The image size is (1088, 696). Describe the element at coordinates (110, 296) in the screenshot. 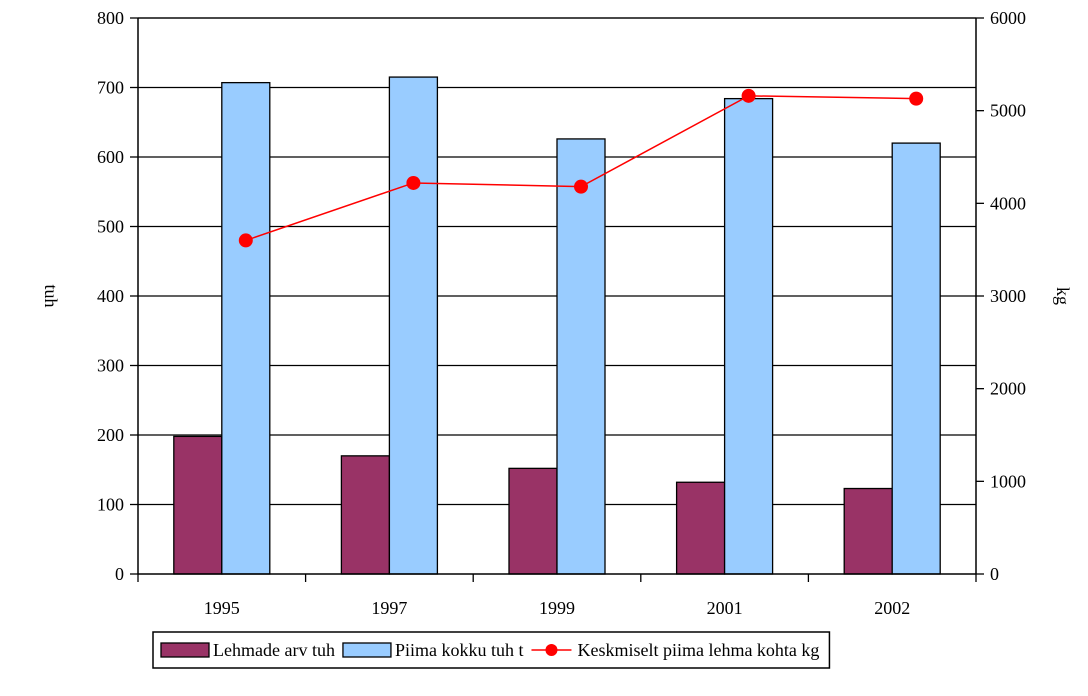

I see `y-tick-label: 400` at that location.